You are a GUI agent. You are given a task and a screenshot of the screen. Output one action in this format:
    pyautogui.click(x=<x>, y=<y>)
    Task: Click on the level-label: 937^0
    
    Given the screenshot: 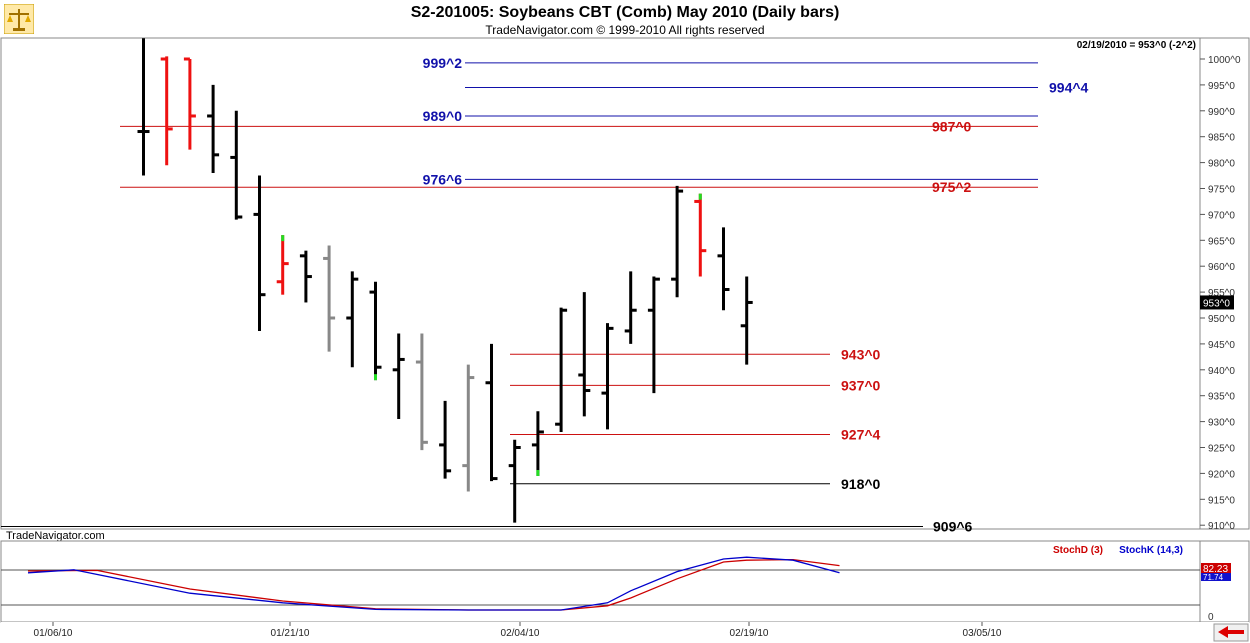 What is the action you would take?
    pyautogui.click(x=861, y=385)
    